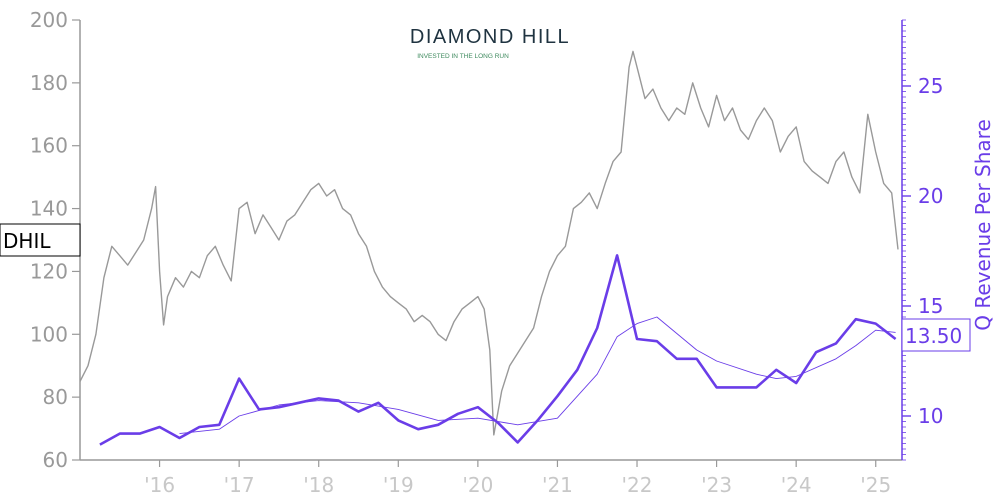 This screenshot has height=500, width=1000. I want to click on right-tick-label: 25, so click(930, 86).